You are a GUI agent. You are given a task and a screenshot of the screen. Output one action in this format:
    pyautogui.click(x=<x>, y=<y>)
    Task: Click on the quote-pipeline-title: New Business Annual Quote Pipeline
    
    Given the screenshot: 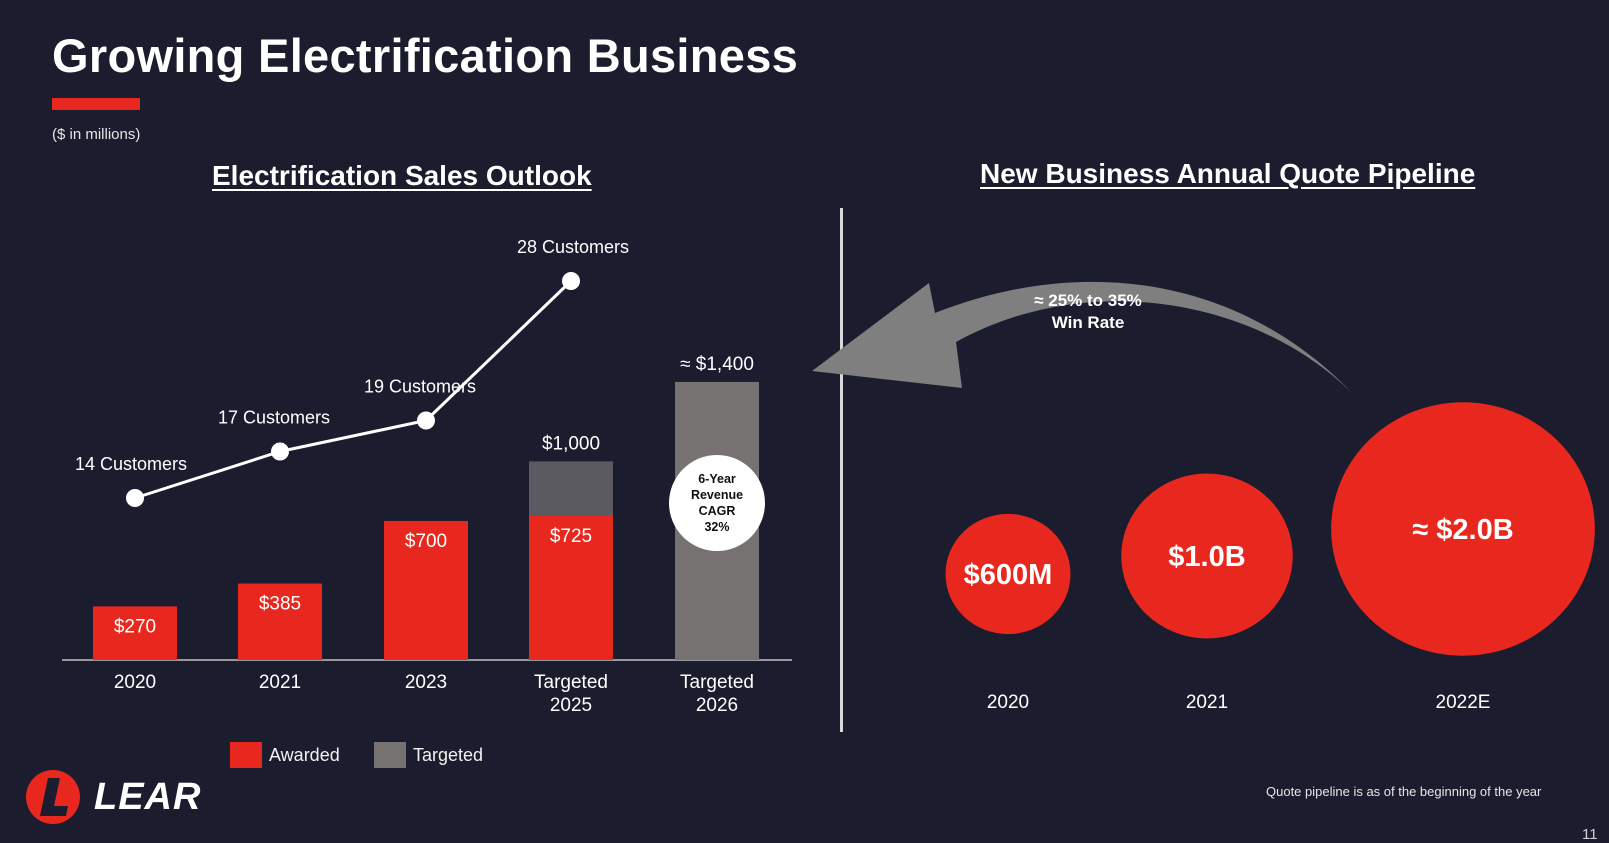 What is the action you would take?
    pyautogui.click(x=1228, y=173)
    